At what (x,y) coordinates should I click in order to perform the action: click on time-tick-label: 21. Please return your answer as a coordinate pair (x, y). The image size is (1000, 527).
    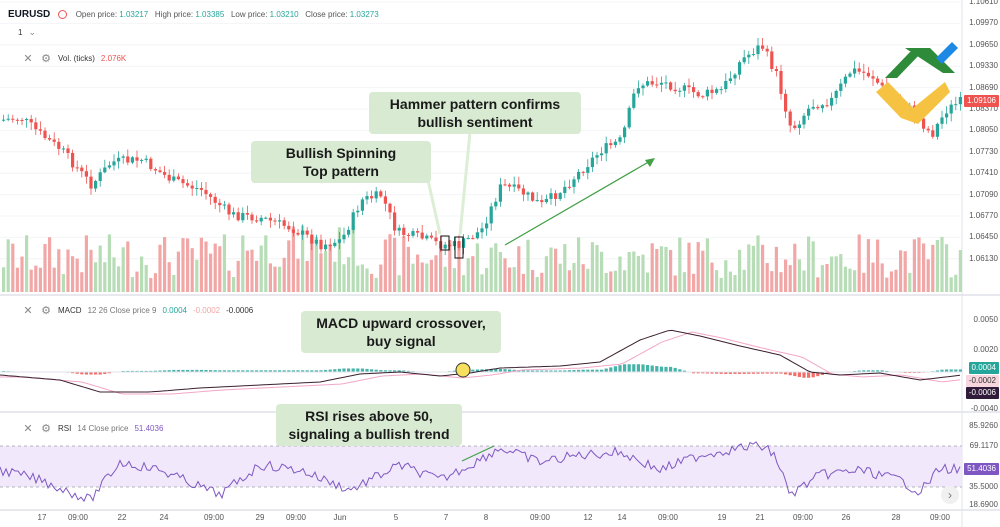
    Looking at the image, I should click on (760, 517).